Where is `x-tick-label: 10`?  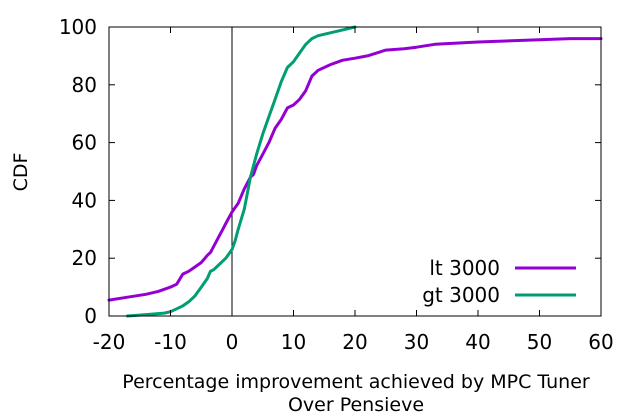
x-tick-label: 10 is located at coordinates (293, 342).